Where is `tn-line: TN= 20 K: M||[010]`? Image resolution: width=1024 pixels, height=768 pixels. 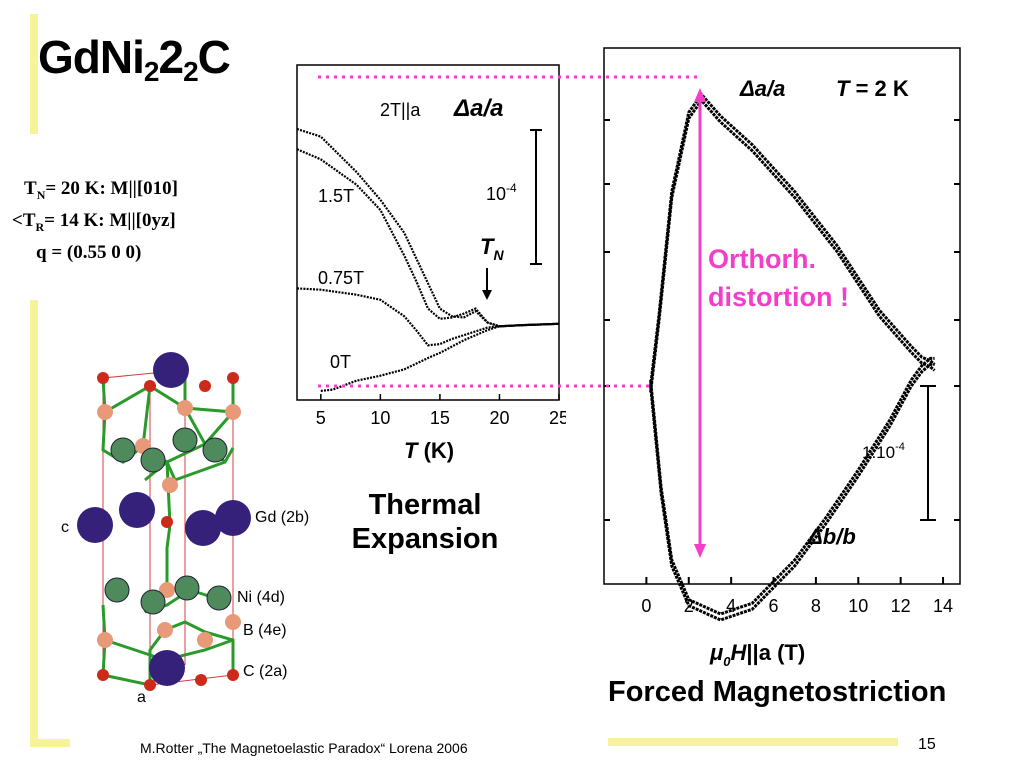
tn-line: TN= 20 K: M||[010] is located at coordinates (101, 190).